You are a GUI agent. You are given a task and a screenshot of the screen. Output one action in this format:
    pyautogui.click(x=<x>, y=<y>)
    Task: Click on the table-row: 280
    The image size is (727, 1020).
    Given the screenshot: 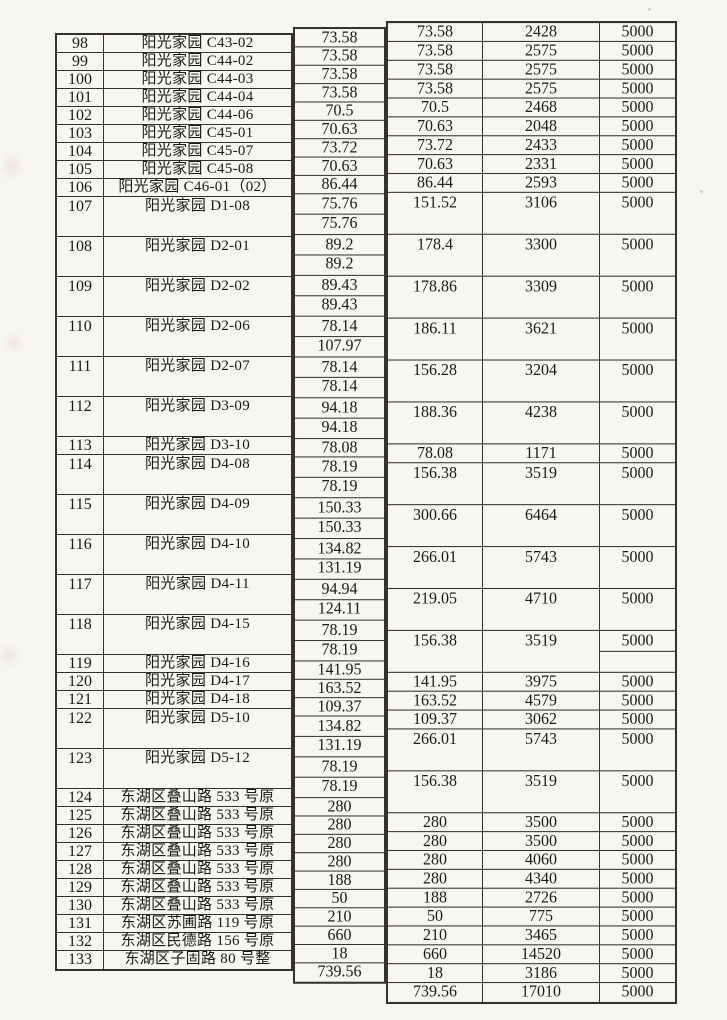 What is the action you would take?
    pyautogui.click(x=339, y=844)
    